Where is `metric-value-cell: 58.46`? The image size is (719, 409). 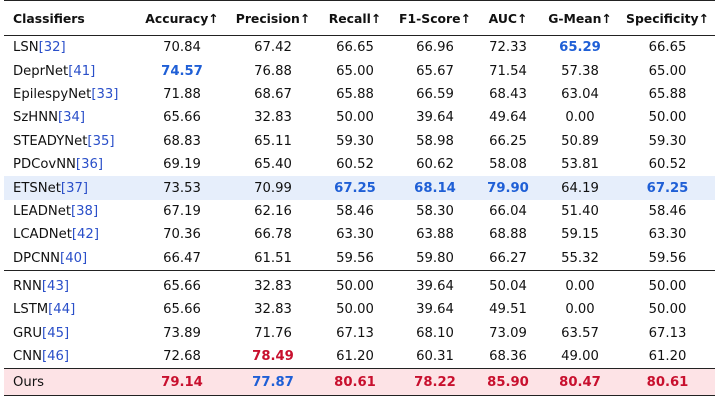 metric-value-cell: 58.46 is located at coordinates (667, 211).